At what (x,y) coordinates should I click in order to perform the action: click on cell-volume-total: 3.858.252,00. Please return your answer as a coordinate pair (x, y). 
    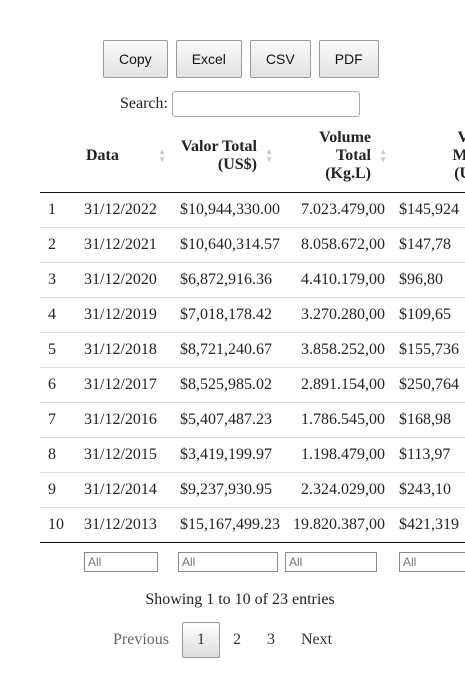
    Looking at the image, I should click on (336, 349).